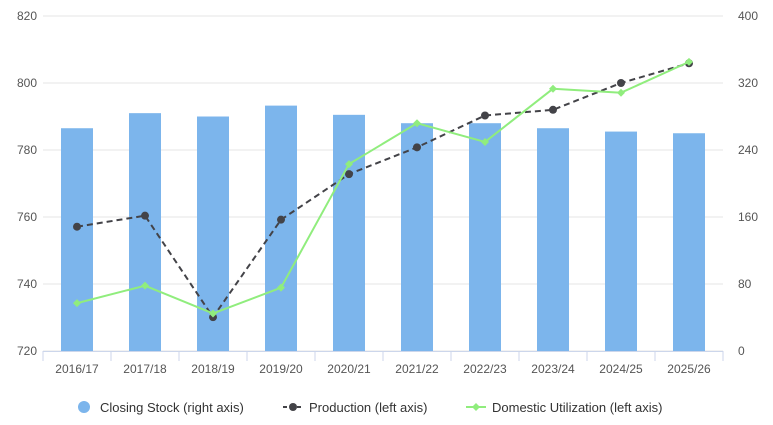 The height and width of the screenshot is (425, 773). I want to click on x-axis-tick-label: 2019/20, so click(281, 369).